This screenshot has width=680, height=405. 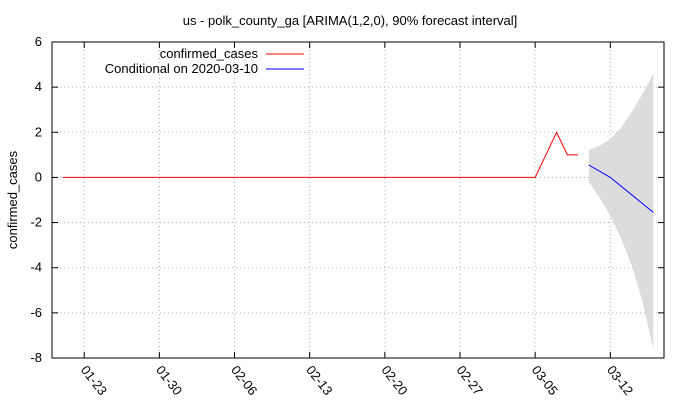 I want to click on y-tick-label: -2, so click(x=36, y=222).